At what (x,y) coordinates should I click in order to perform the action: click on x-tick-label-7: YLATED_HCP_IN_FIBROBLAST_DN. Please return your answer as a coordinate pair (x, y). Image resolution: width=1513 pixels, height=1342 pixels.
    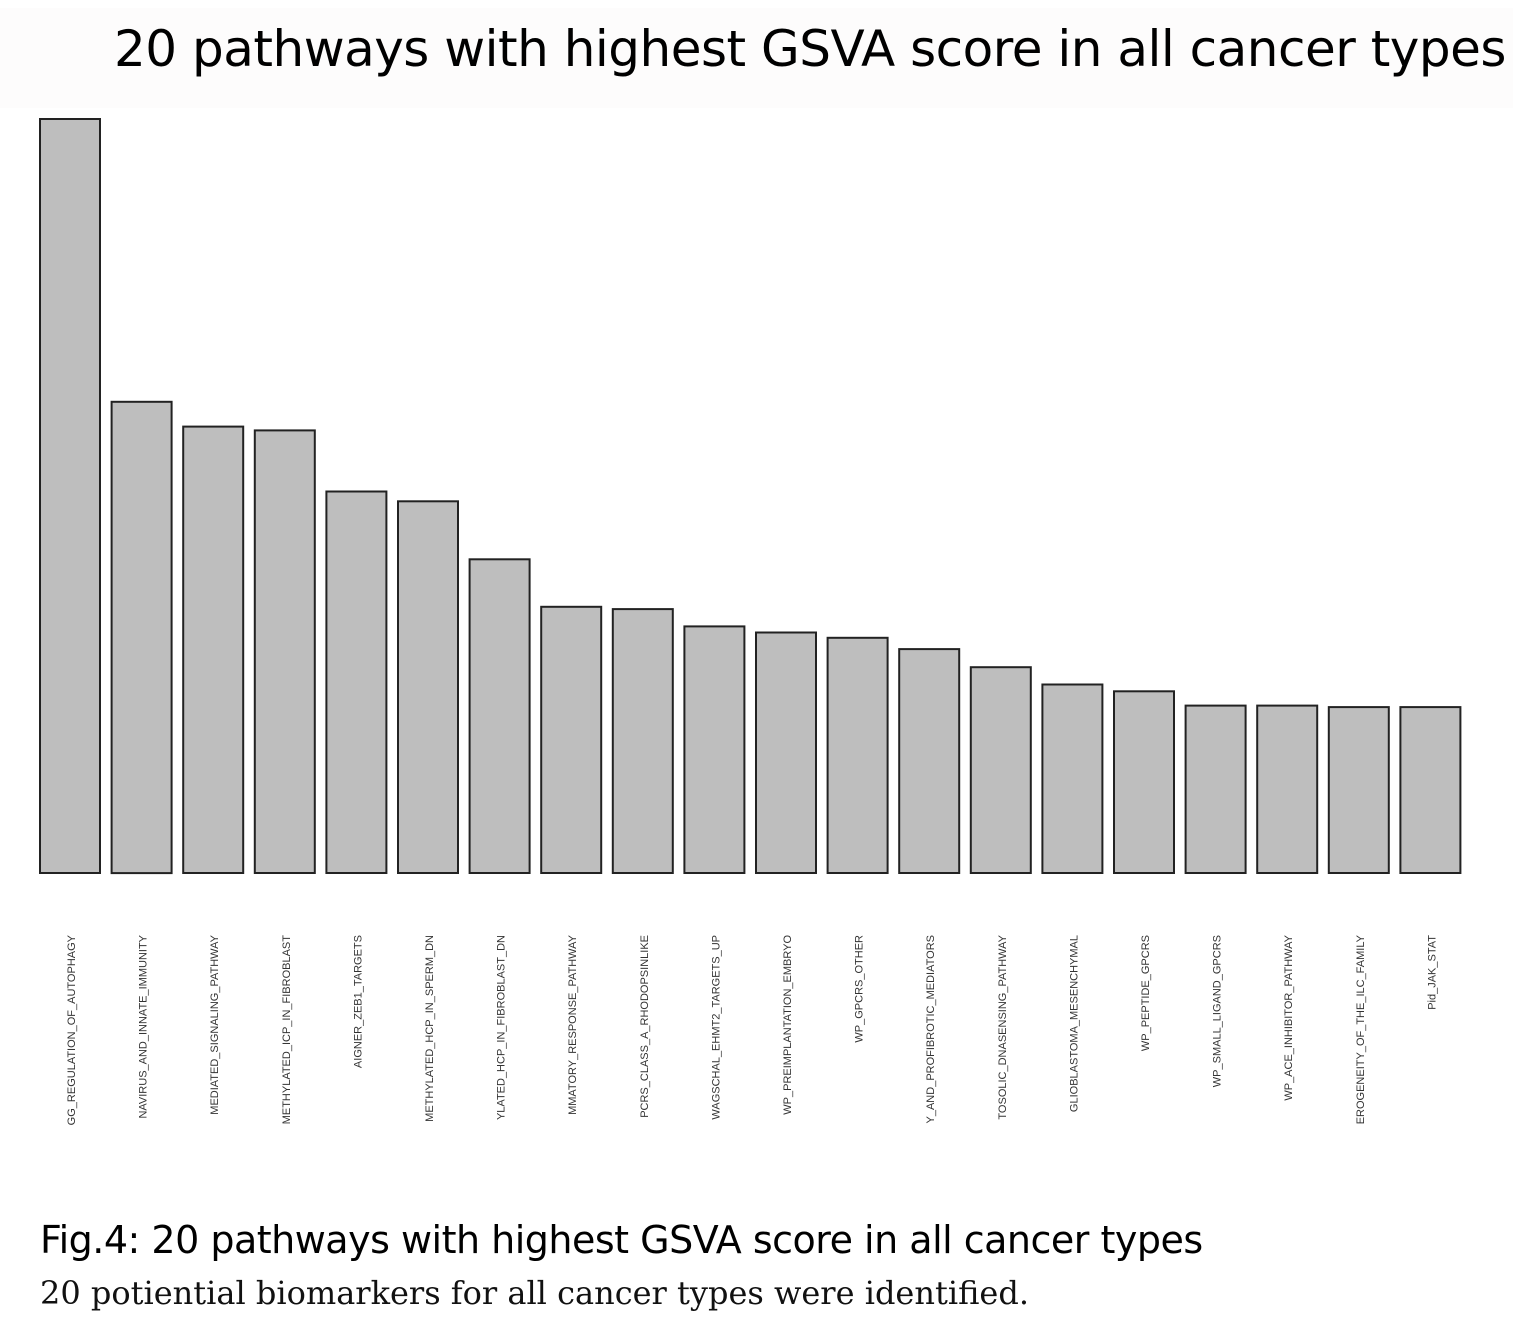
    Looking at the image, I should click on (502, 1027).